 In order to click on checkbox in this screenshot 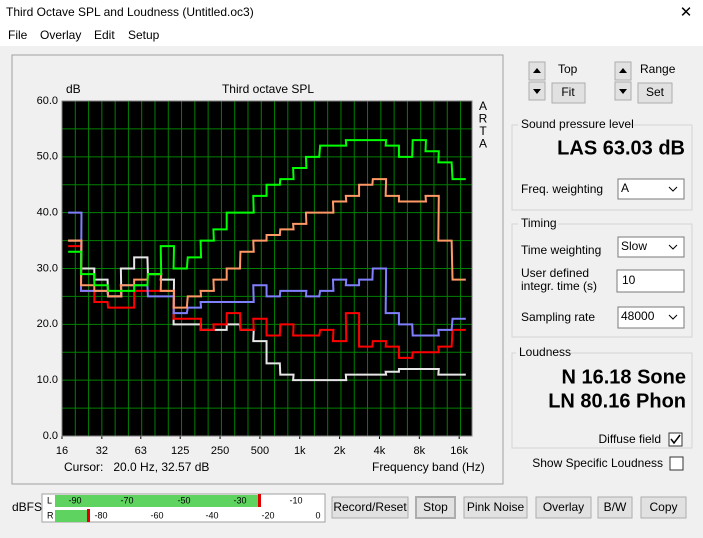, I will do `click(676, 463)`.